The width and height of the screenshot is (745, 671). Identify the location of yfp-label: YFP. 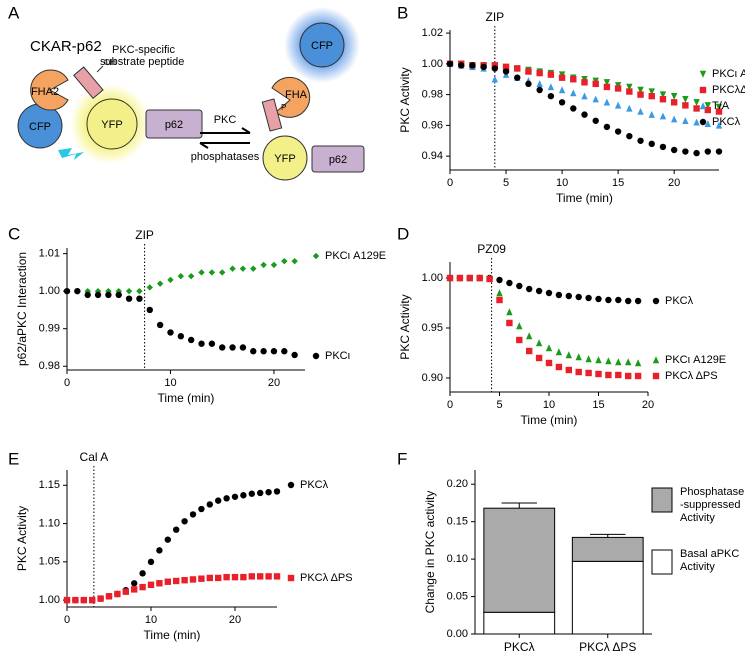
(111, 125).